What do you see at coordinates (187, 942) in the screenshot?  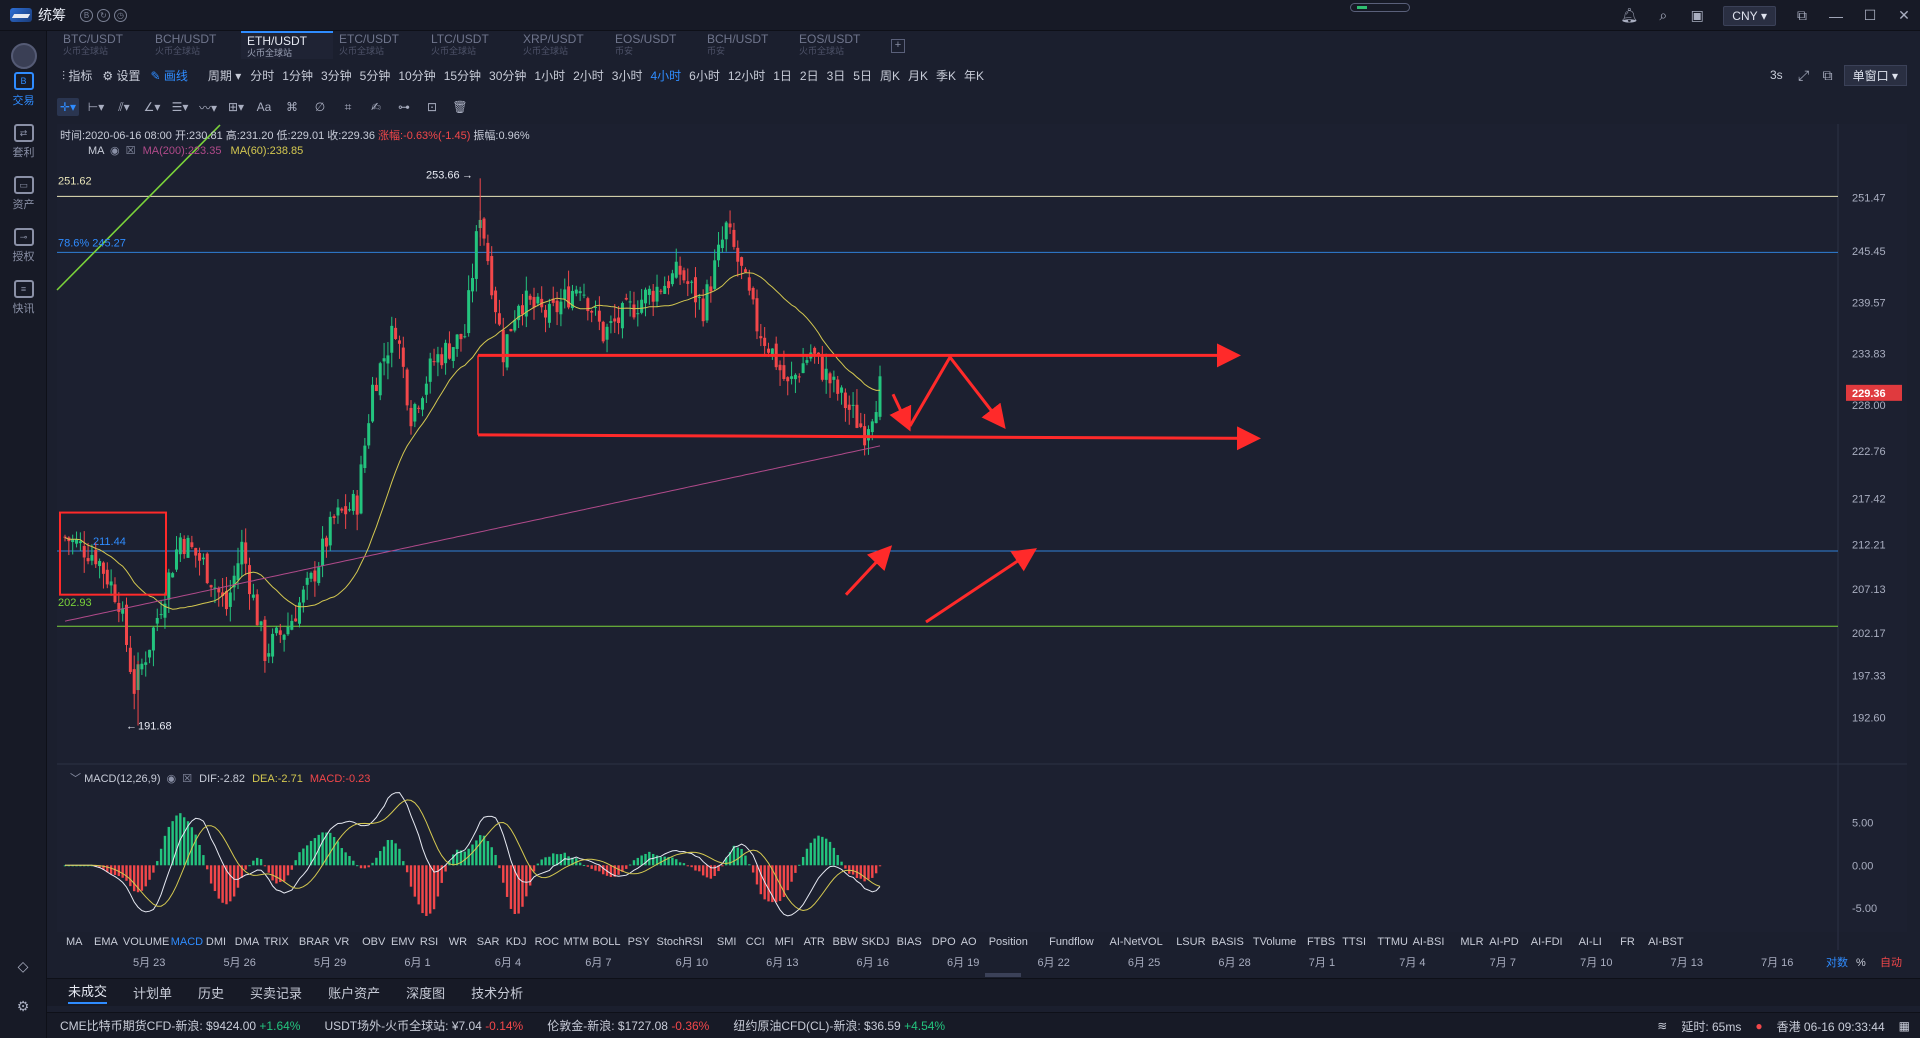 I see `indicator-tab: MACD` at bounding box center [187, 942].